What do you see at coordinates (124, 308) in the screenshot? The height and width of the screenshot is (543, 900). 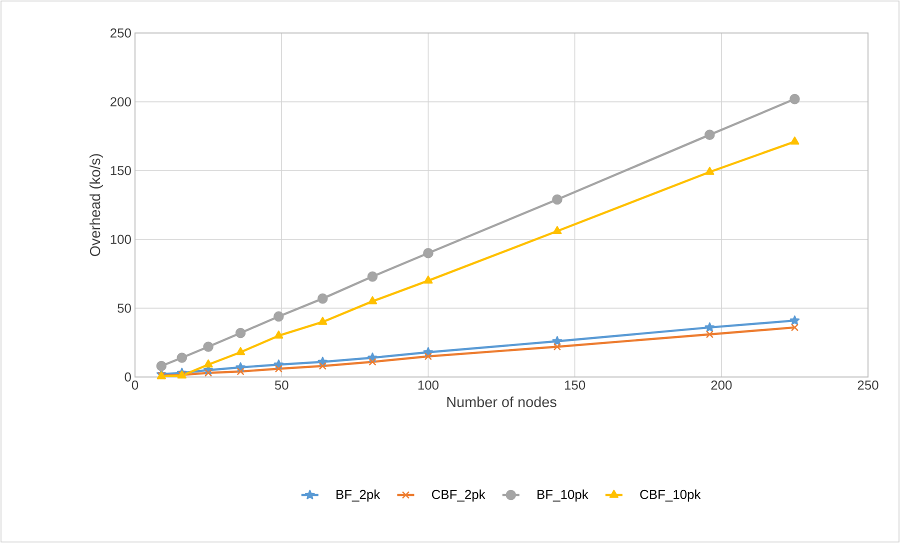 I see `y-tick-label: 50` at bounding box center [124, 308].